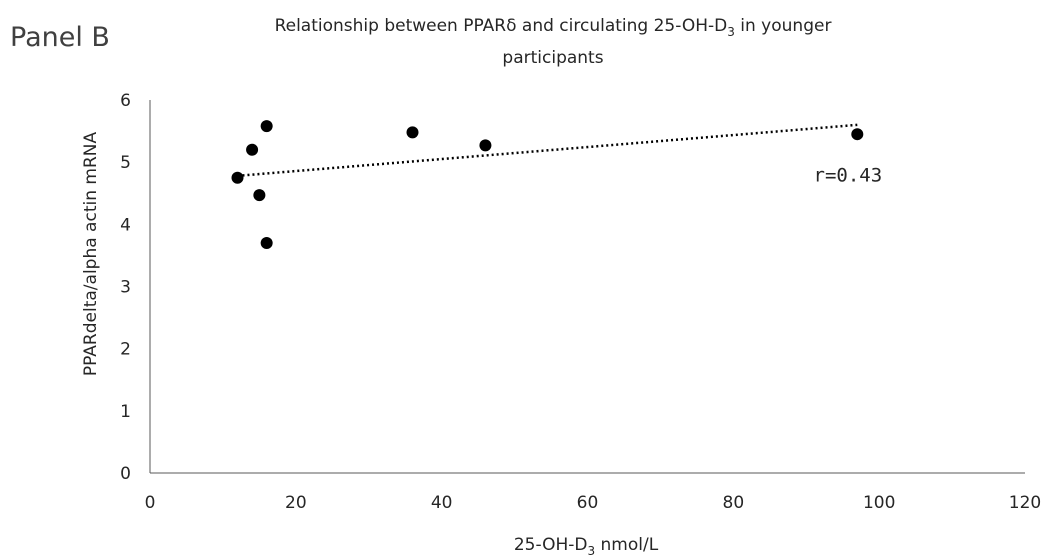 This screenshot has width=1054, height=559. Describe the element at coordinates (125, 225) in the screenshot. I see `y-tick-label: 4` at that location.